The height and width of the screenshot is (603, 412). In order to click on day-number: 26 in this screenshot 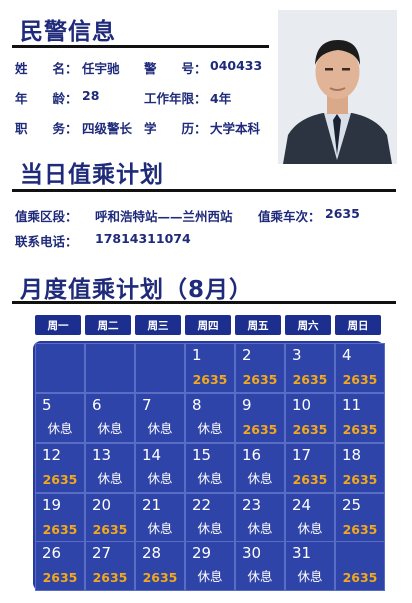, I will do `click(52, 553)`.